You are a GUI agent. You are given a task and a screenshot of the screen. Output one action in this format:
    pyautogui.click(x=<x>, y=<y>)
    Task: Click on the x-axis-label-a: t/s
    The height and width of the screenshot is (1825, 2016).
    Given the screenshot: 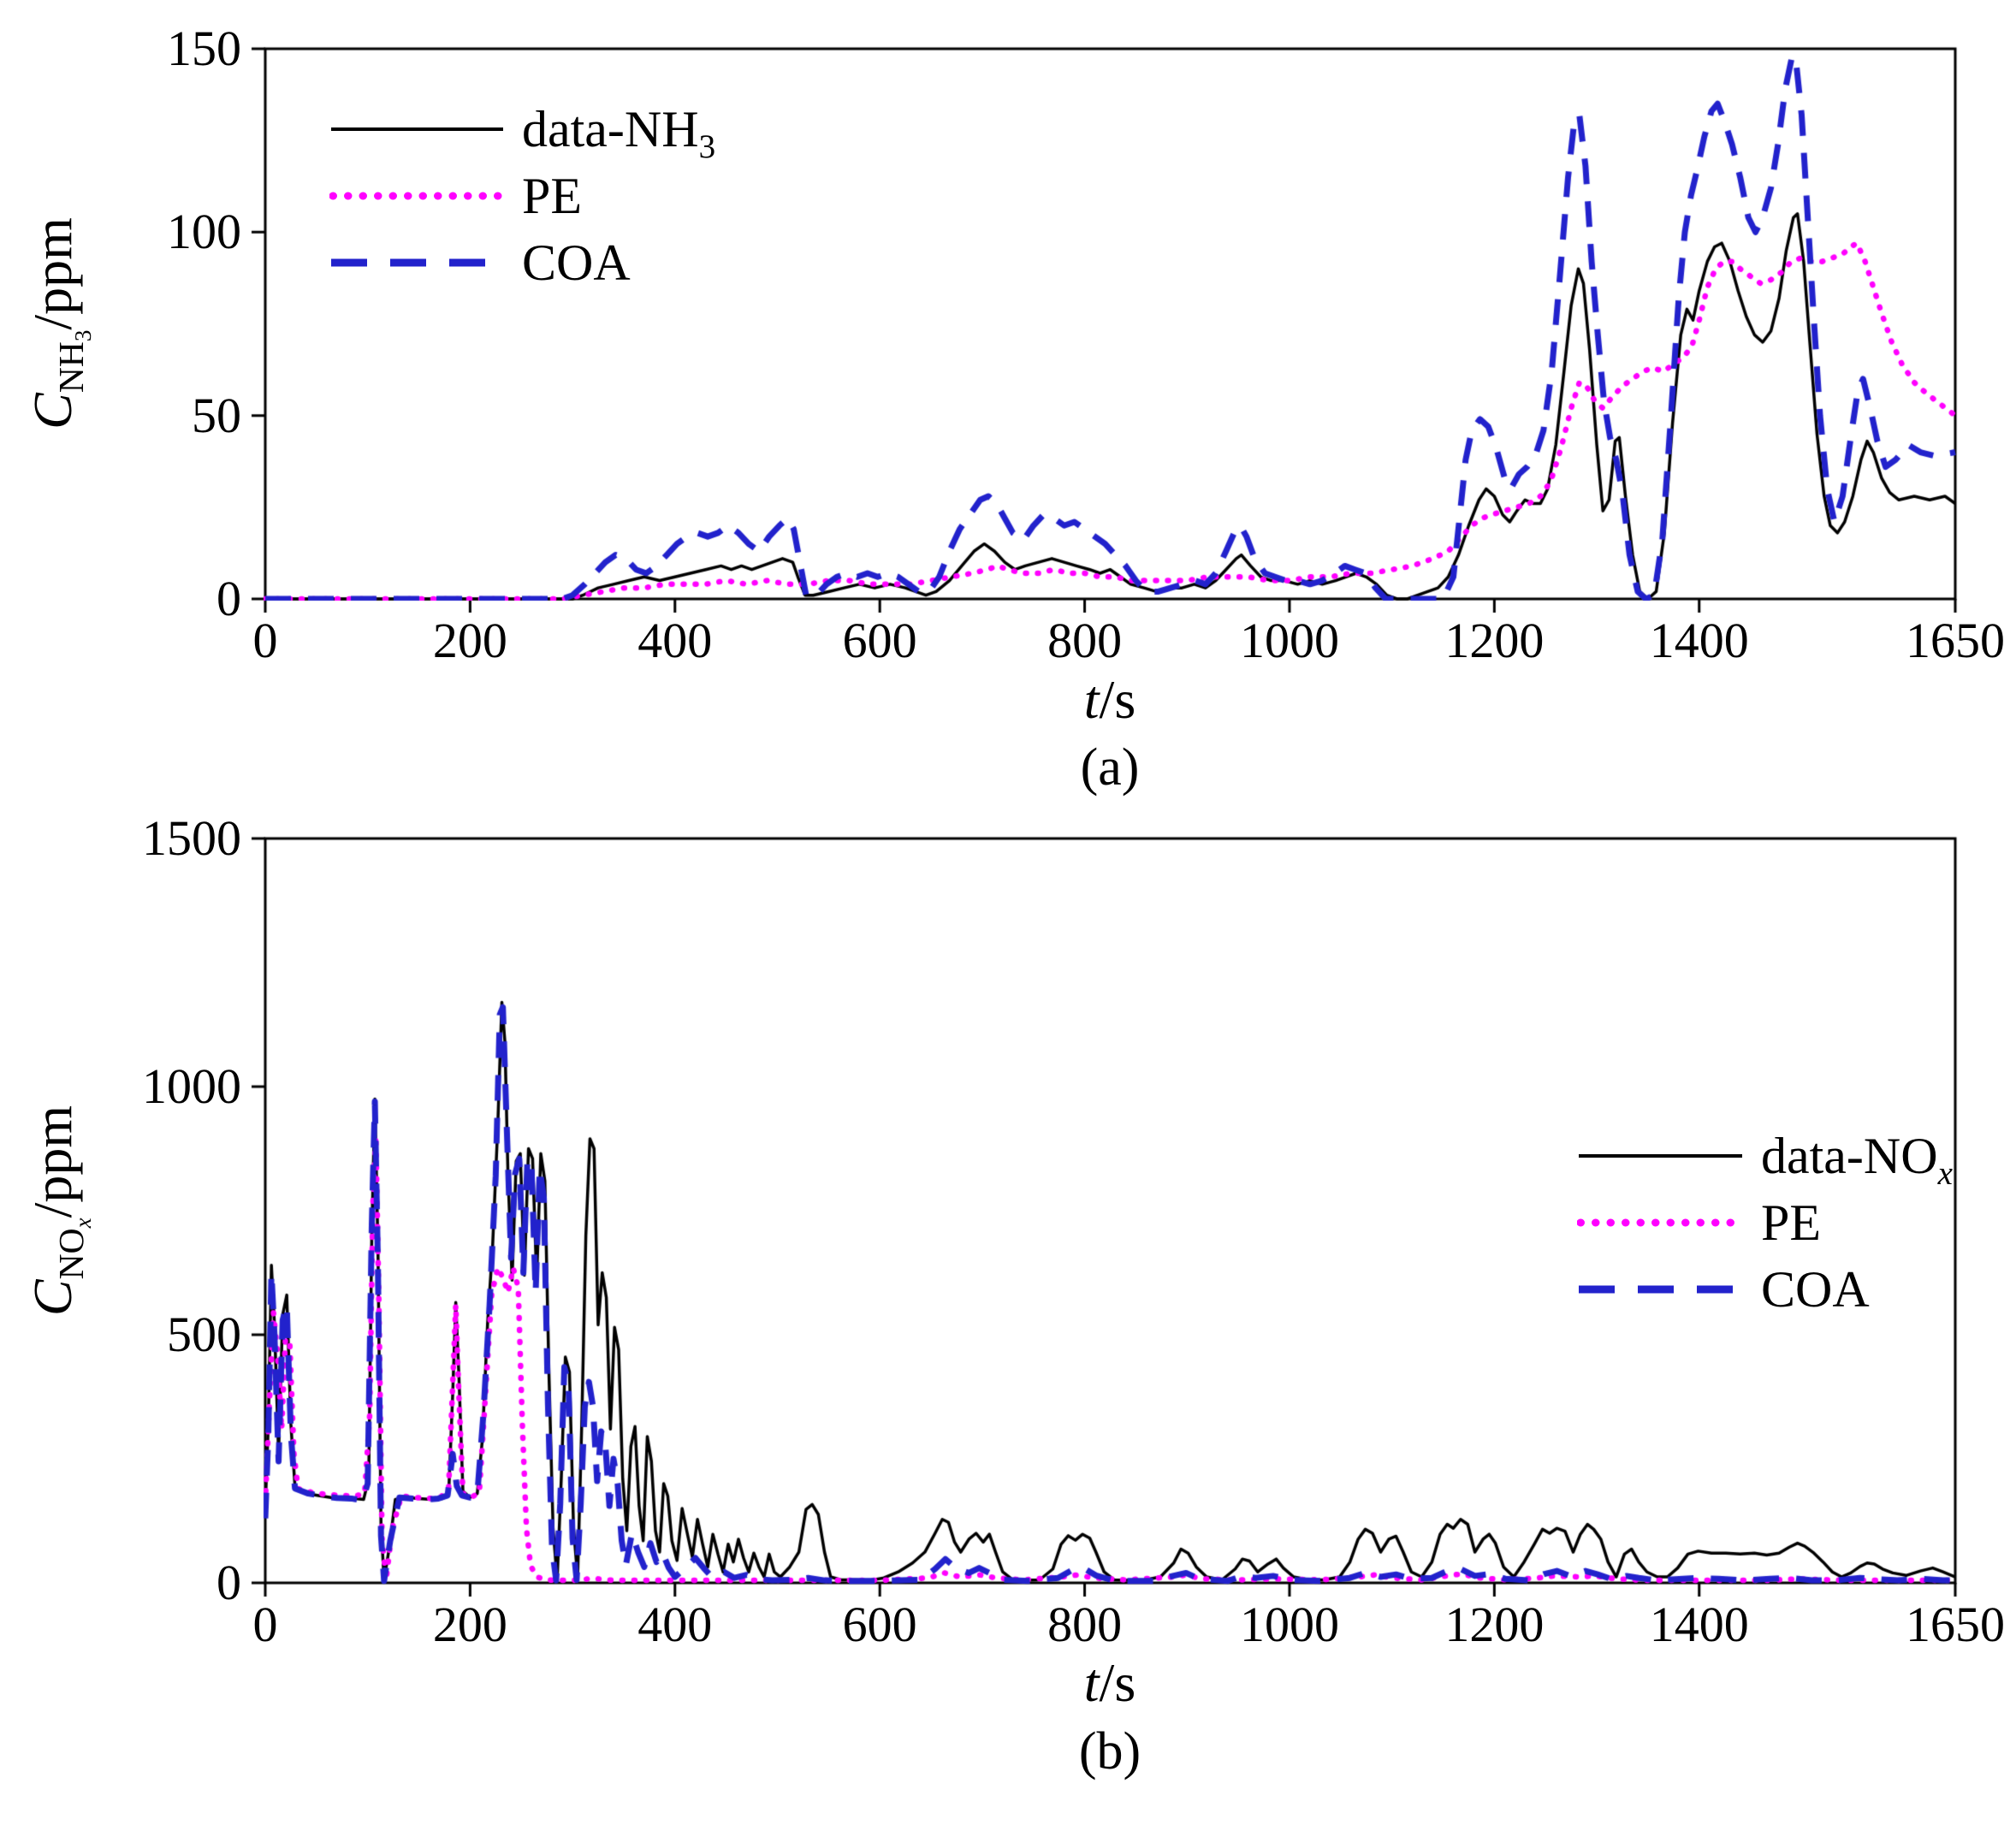 What is the action you would take?
    pyautogui.click(x=1109, y=700)
    